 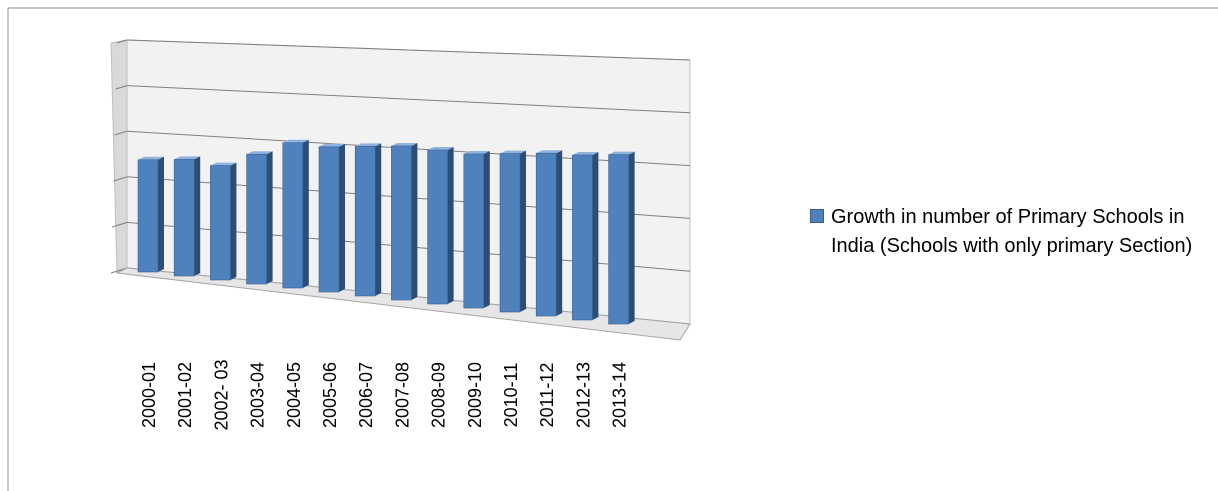 What do you see at coordinates (119, 156) in the screenshot?
I see `side-wall` at bounding box center [119, 156].